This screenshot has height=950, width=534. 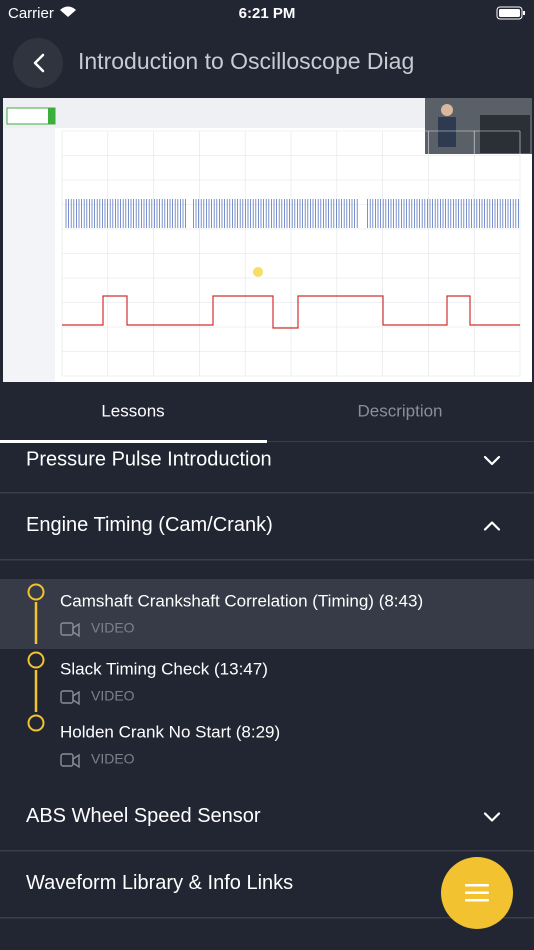 I want to click on section-header: Waveform Library & Info Links, so click(x=159, y=883).